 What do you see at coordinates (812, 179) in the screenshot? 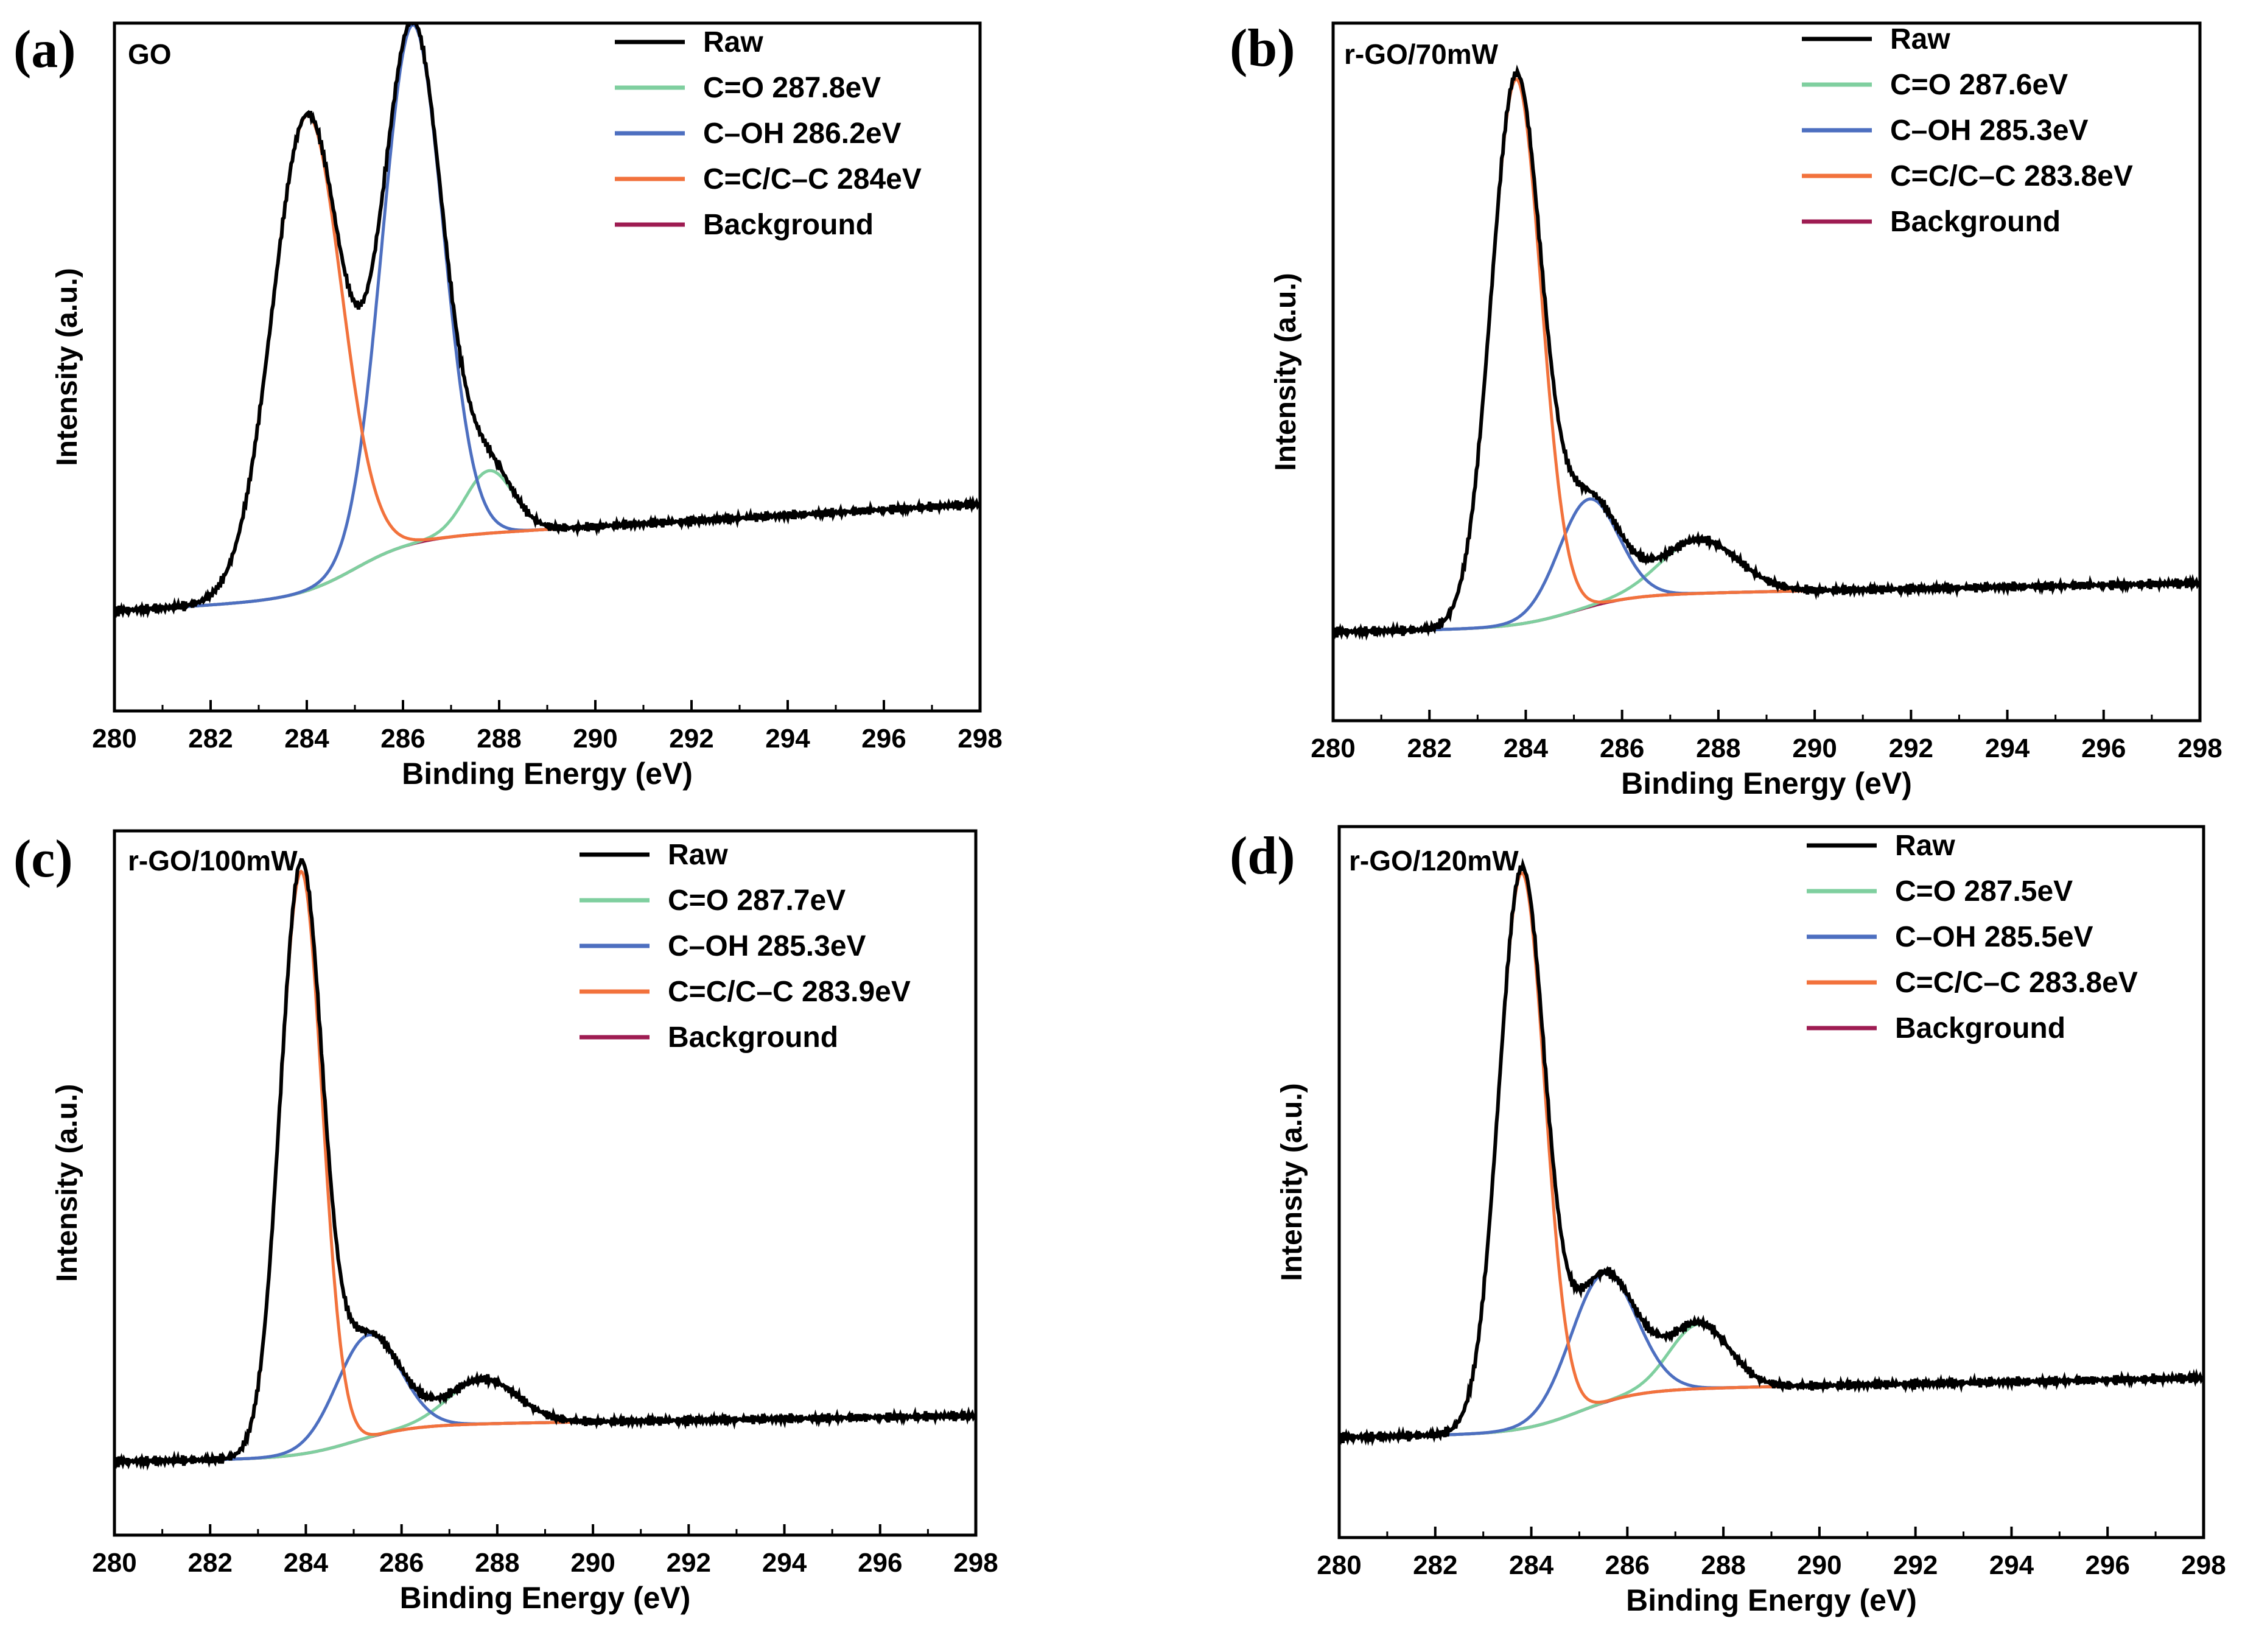
I see `legend-label: C=C/C–C 284eV` at bounding box center [812, 179].